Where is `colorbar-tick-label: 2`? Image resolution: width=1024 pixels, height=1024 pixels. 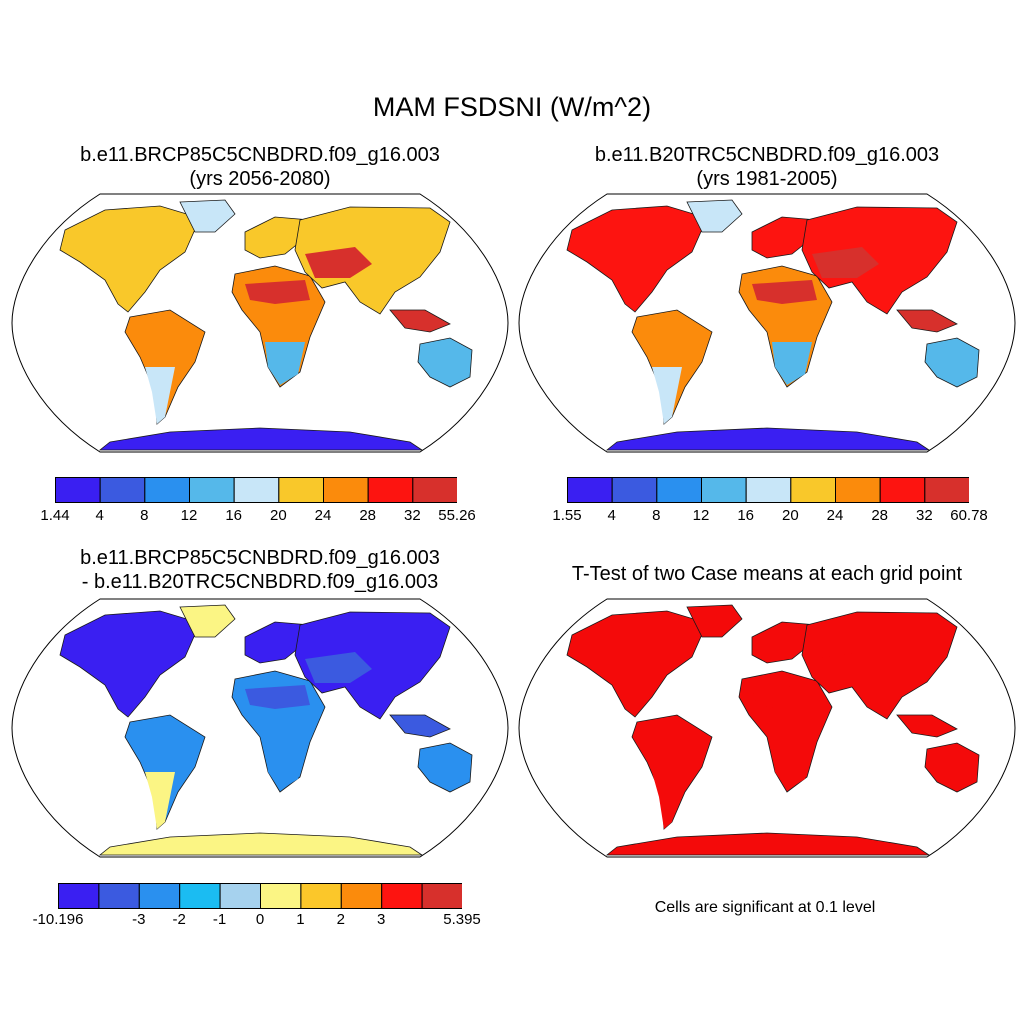
colorbar-tick-label: 2 is located at coordinates (340, 919).